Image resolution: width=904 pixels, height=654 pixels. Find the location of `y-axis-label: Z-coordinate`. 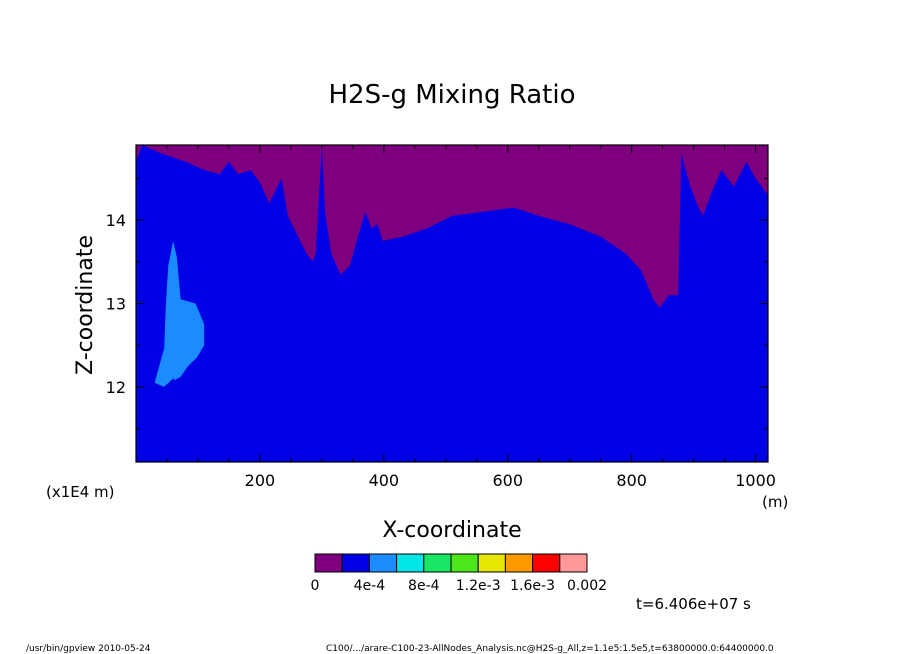

y-axis-label: Z-coordinate is located at coordinates (85, 305).